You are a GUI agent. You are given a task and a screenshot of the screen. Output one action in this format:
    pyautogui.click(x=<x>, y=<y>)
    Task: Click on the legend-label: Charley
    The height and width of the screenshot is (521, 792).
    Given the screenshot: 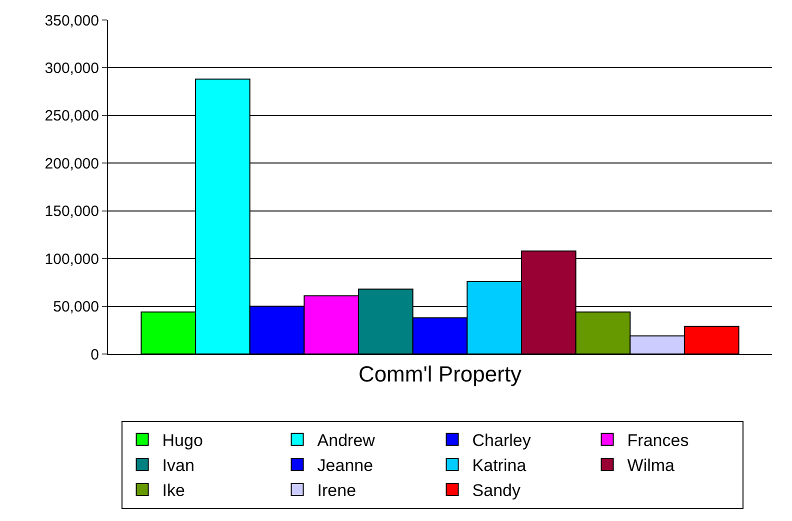 What is the action you would take?
    pyautogui.click(x=502, y=440)
    